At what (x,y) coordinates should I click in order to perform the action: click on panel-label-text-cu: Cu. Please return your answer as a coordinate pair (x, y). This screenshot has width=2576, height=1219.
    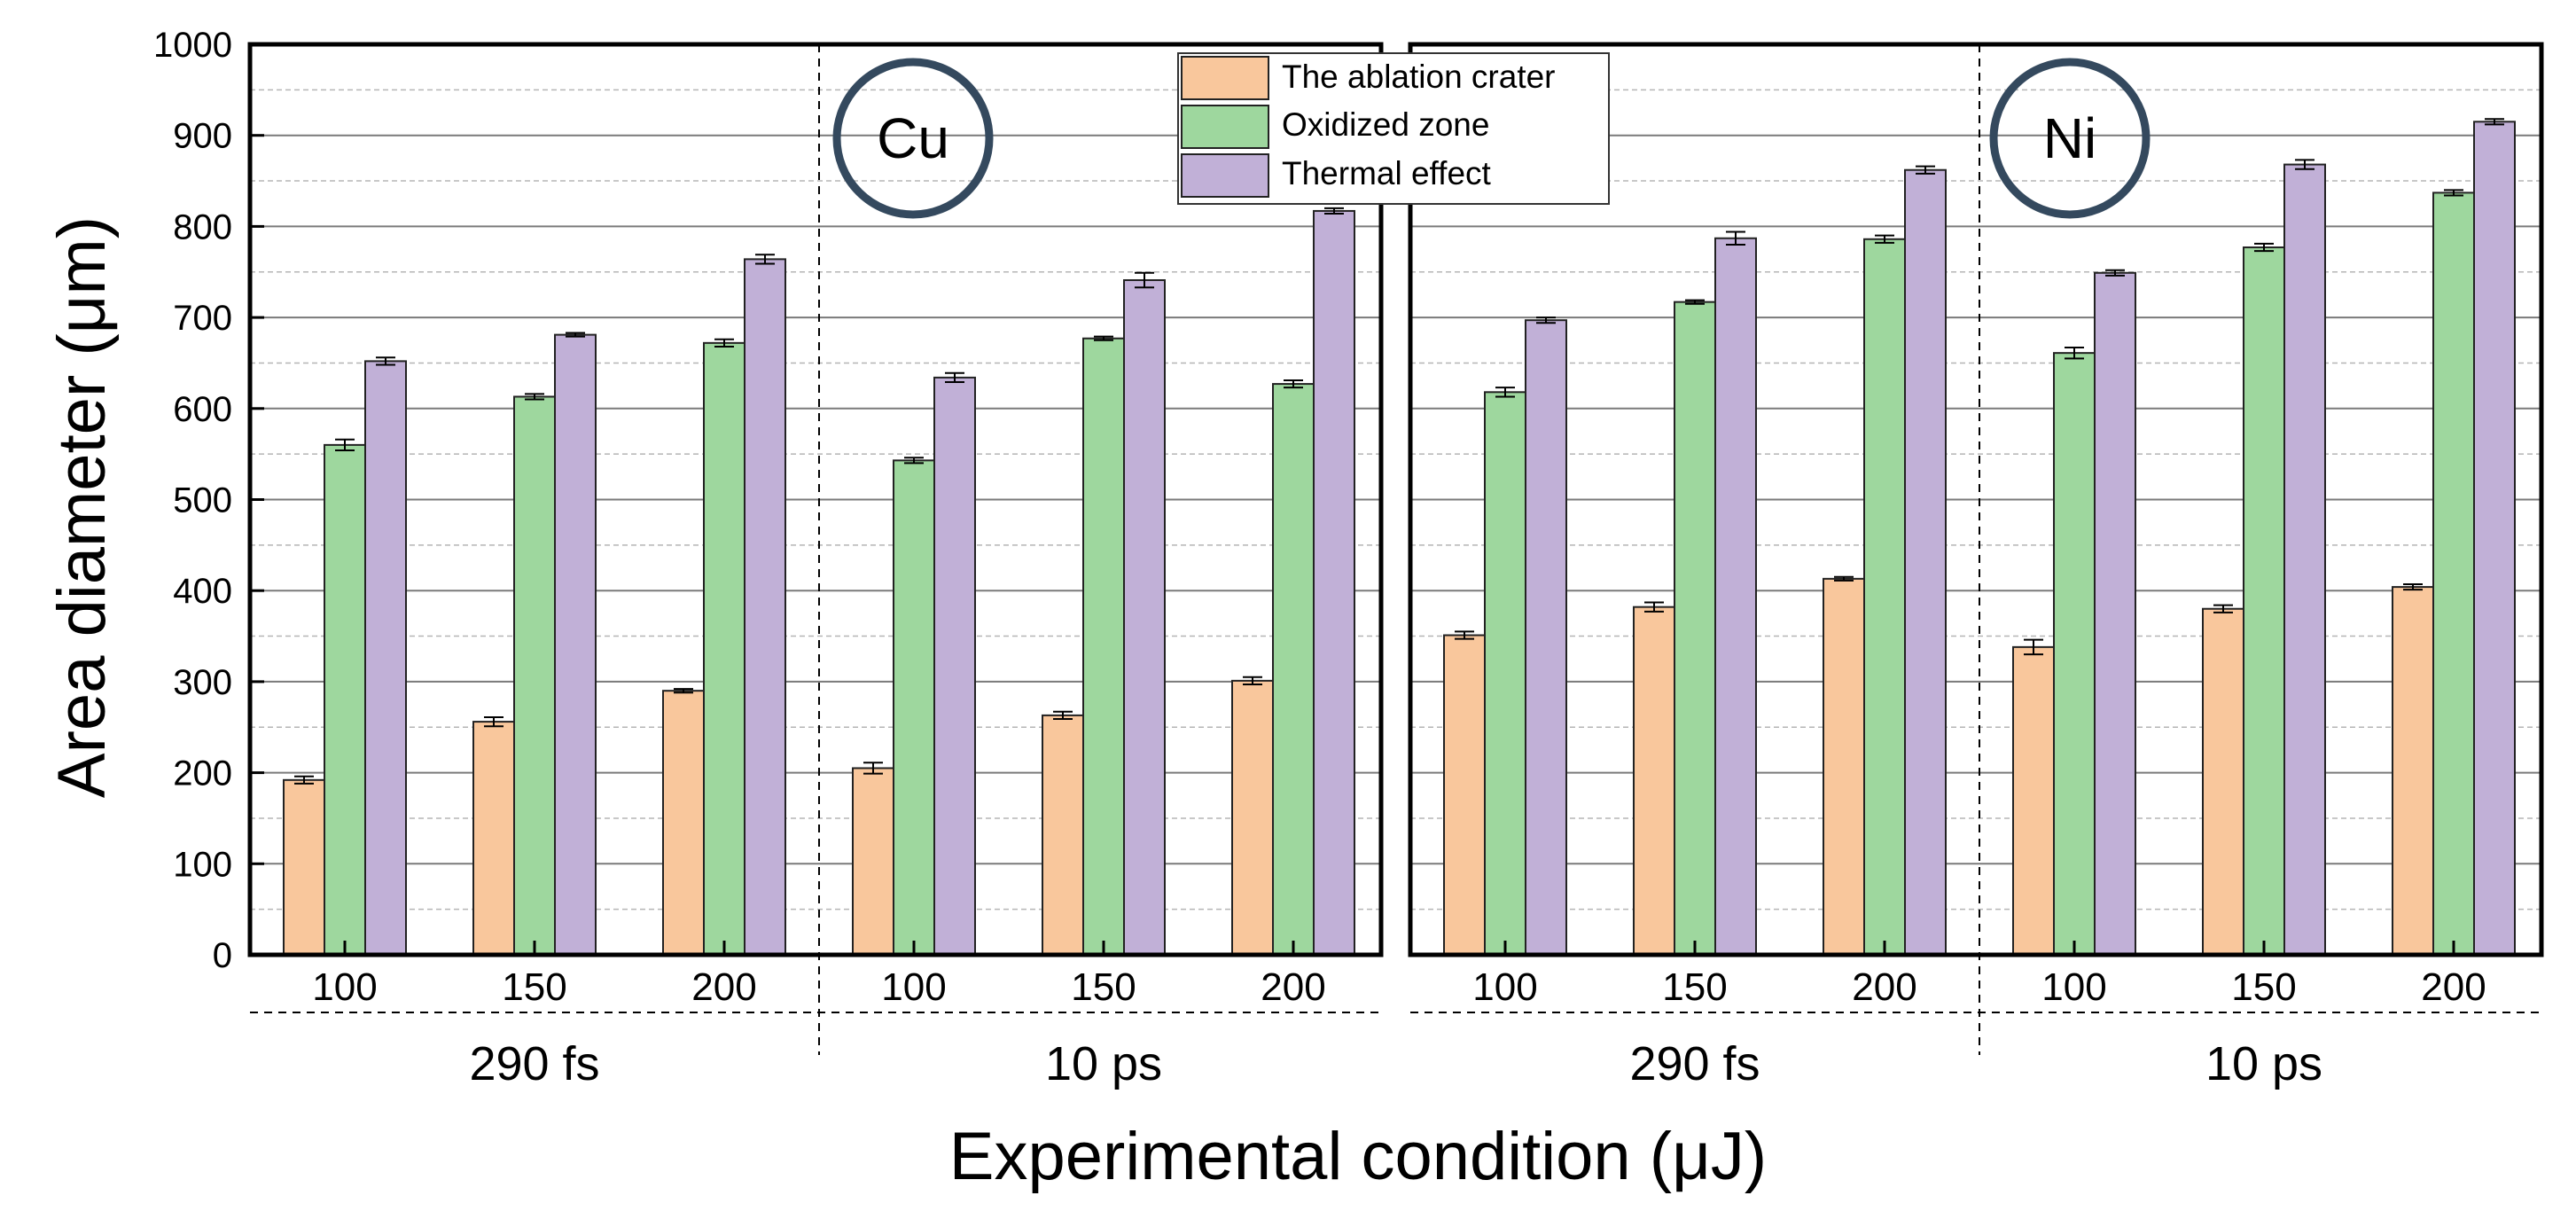
    Looking at the image, I should click on (913, 138).